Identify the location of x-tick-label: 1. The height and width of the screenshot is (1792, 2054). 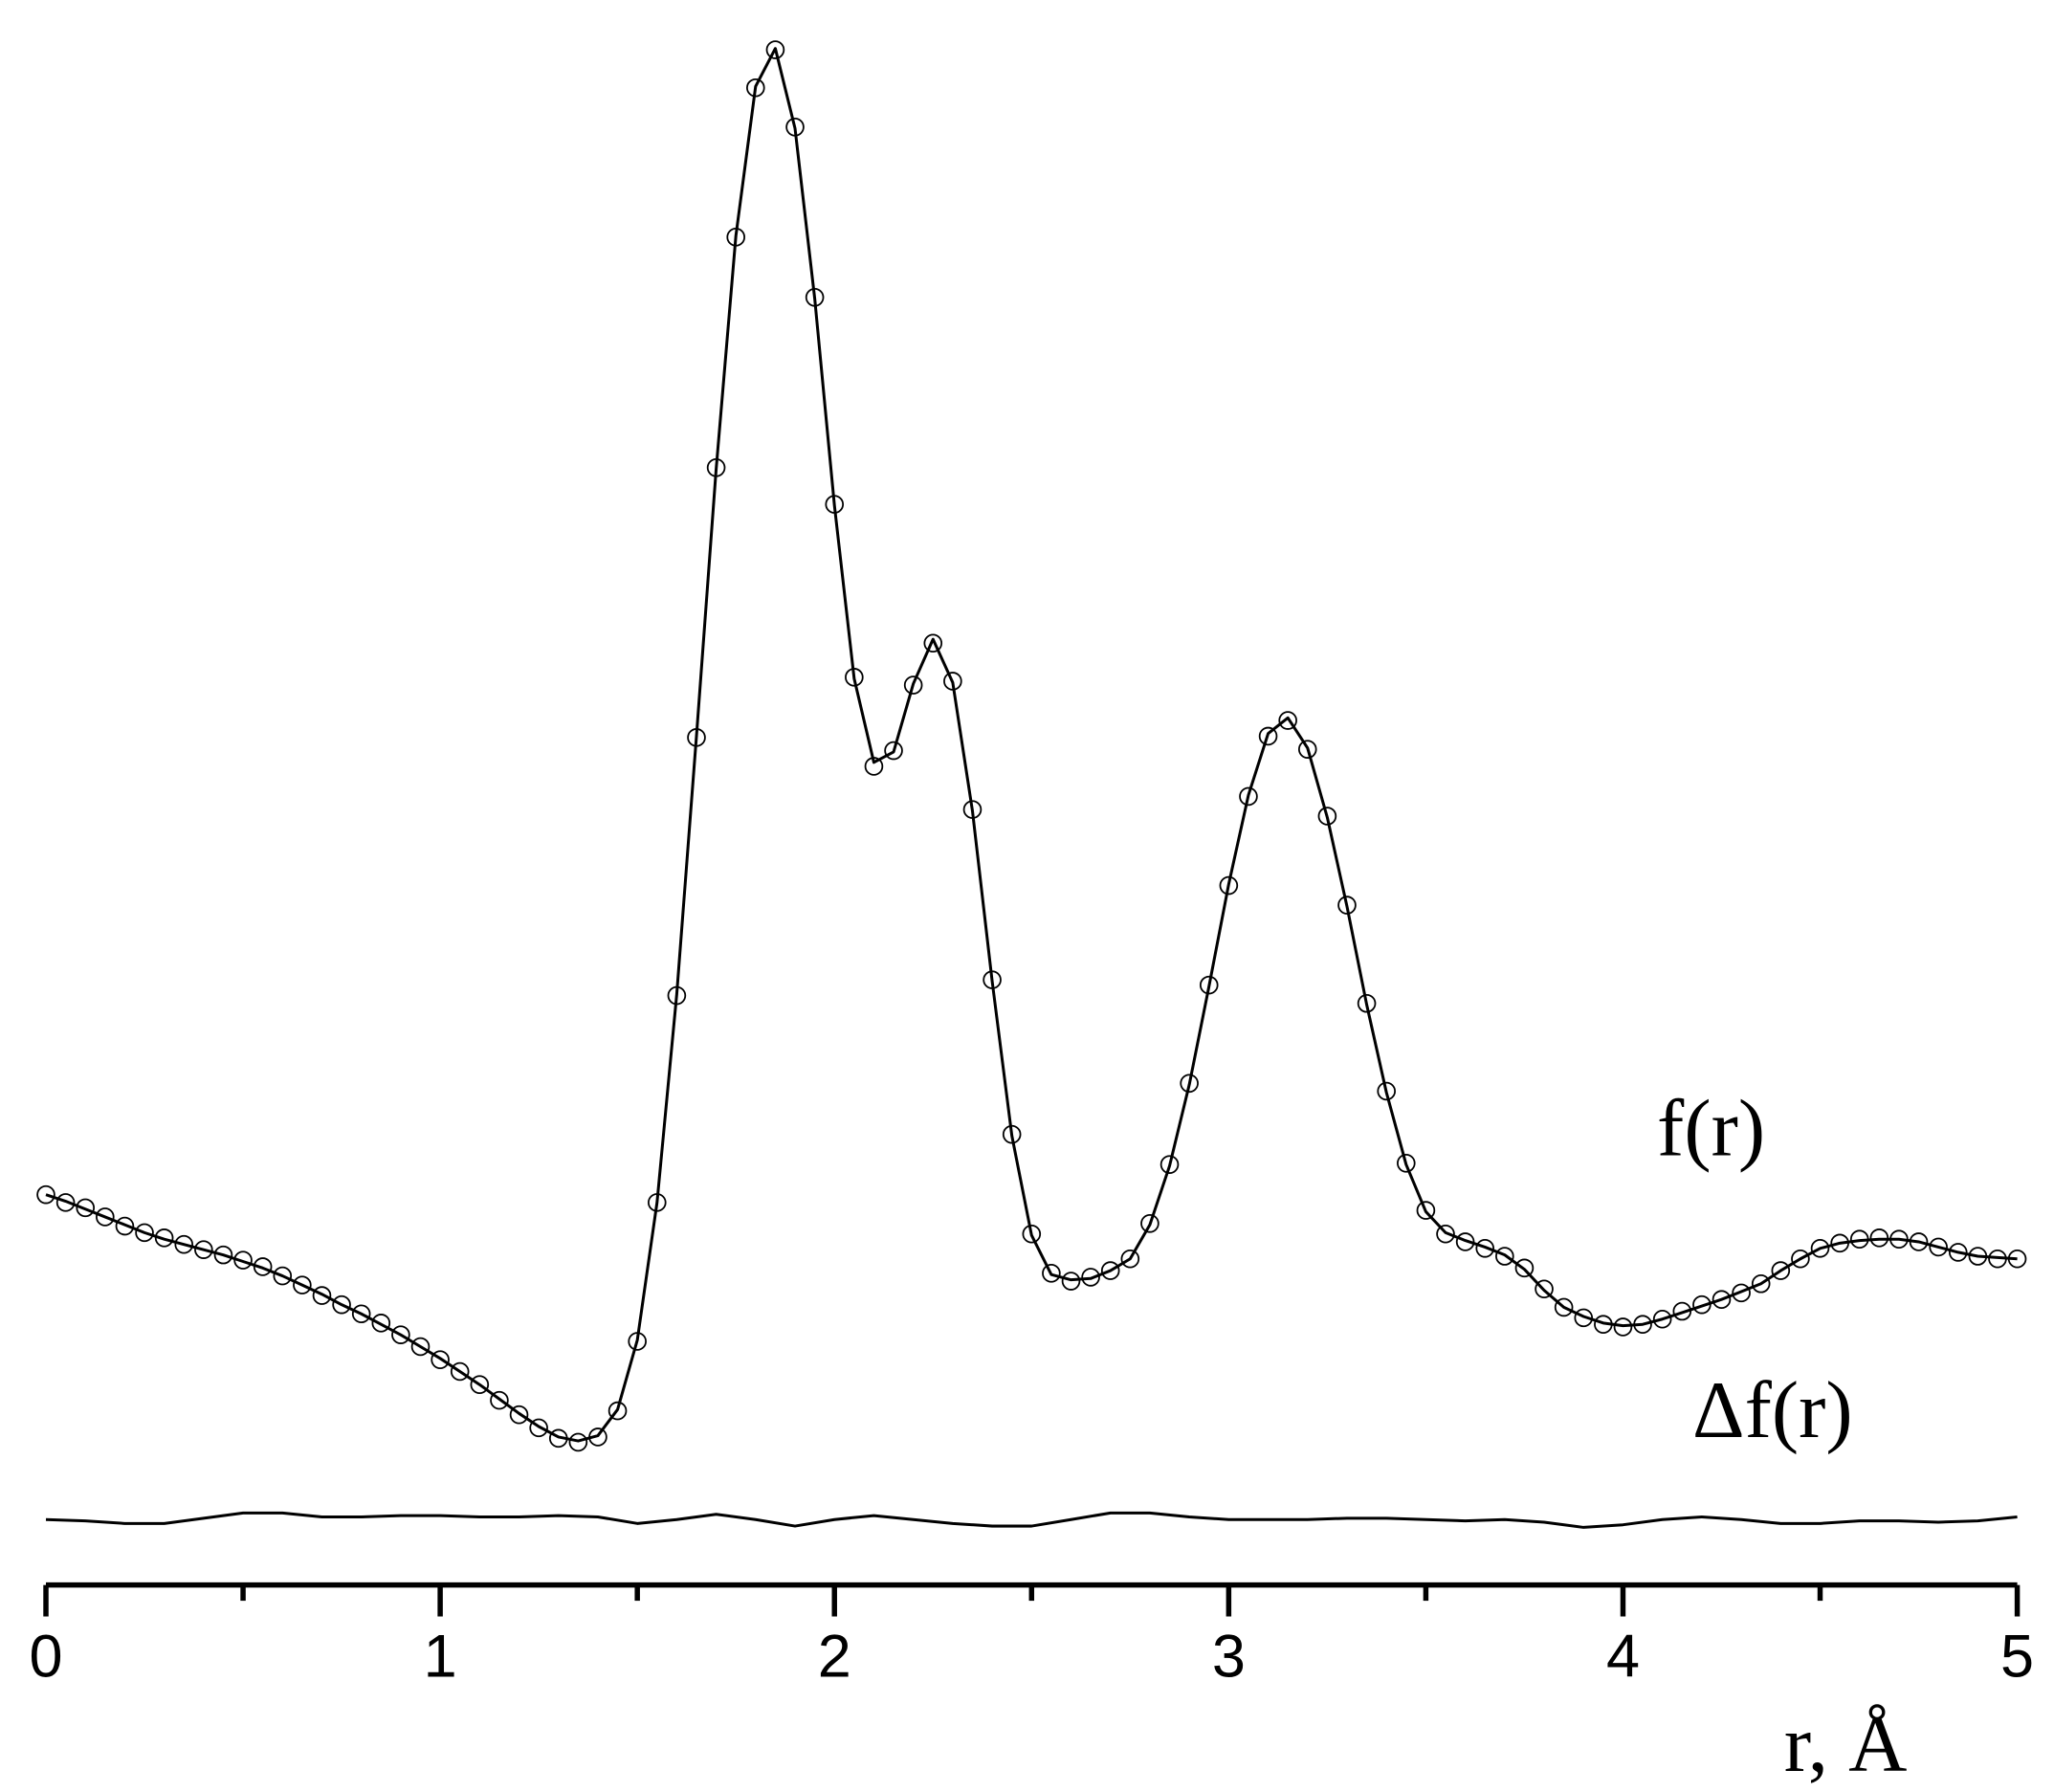
(440, 1657).